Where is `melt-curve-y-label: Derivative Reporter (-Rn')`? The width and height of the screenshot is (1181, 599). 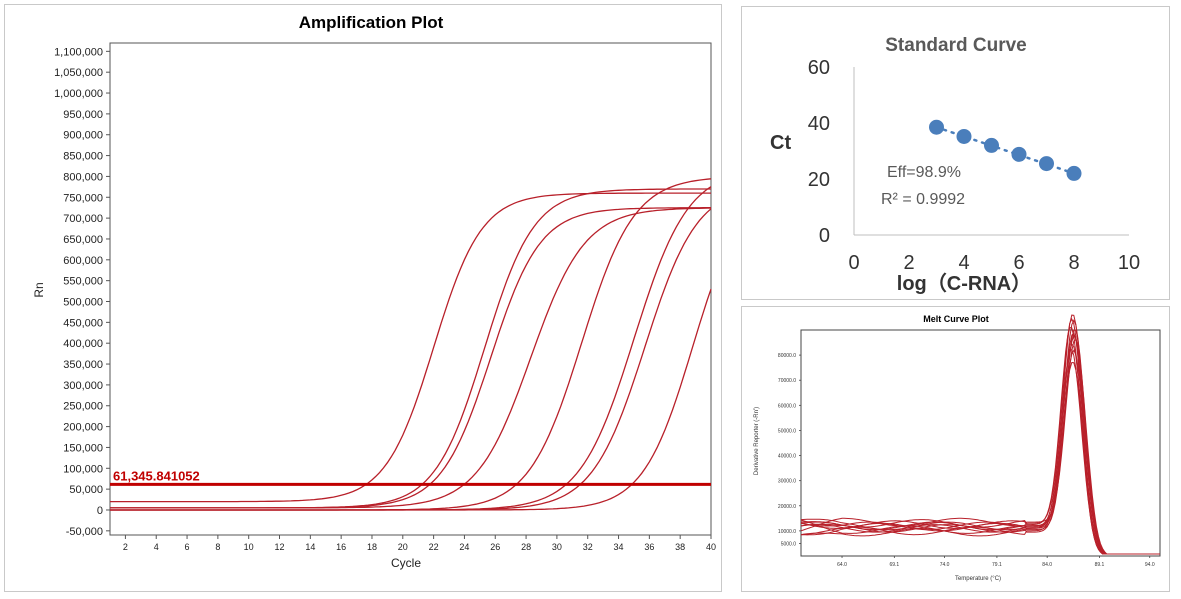 melt-curve-y-label: Derivative Reporter (-Rn') is located at coordinates (757, 441).